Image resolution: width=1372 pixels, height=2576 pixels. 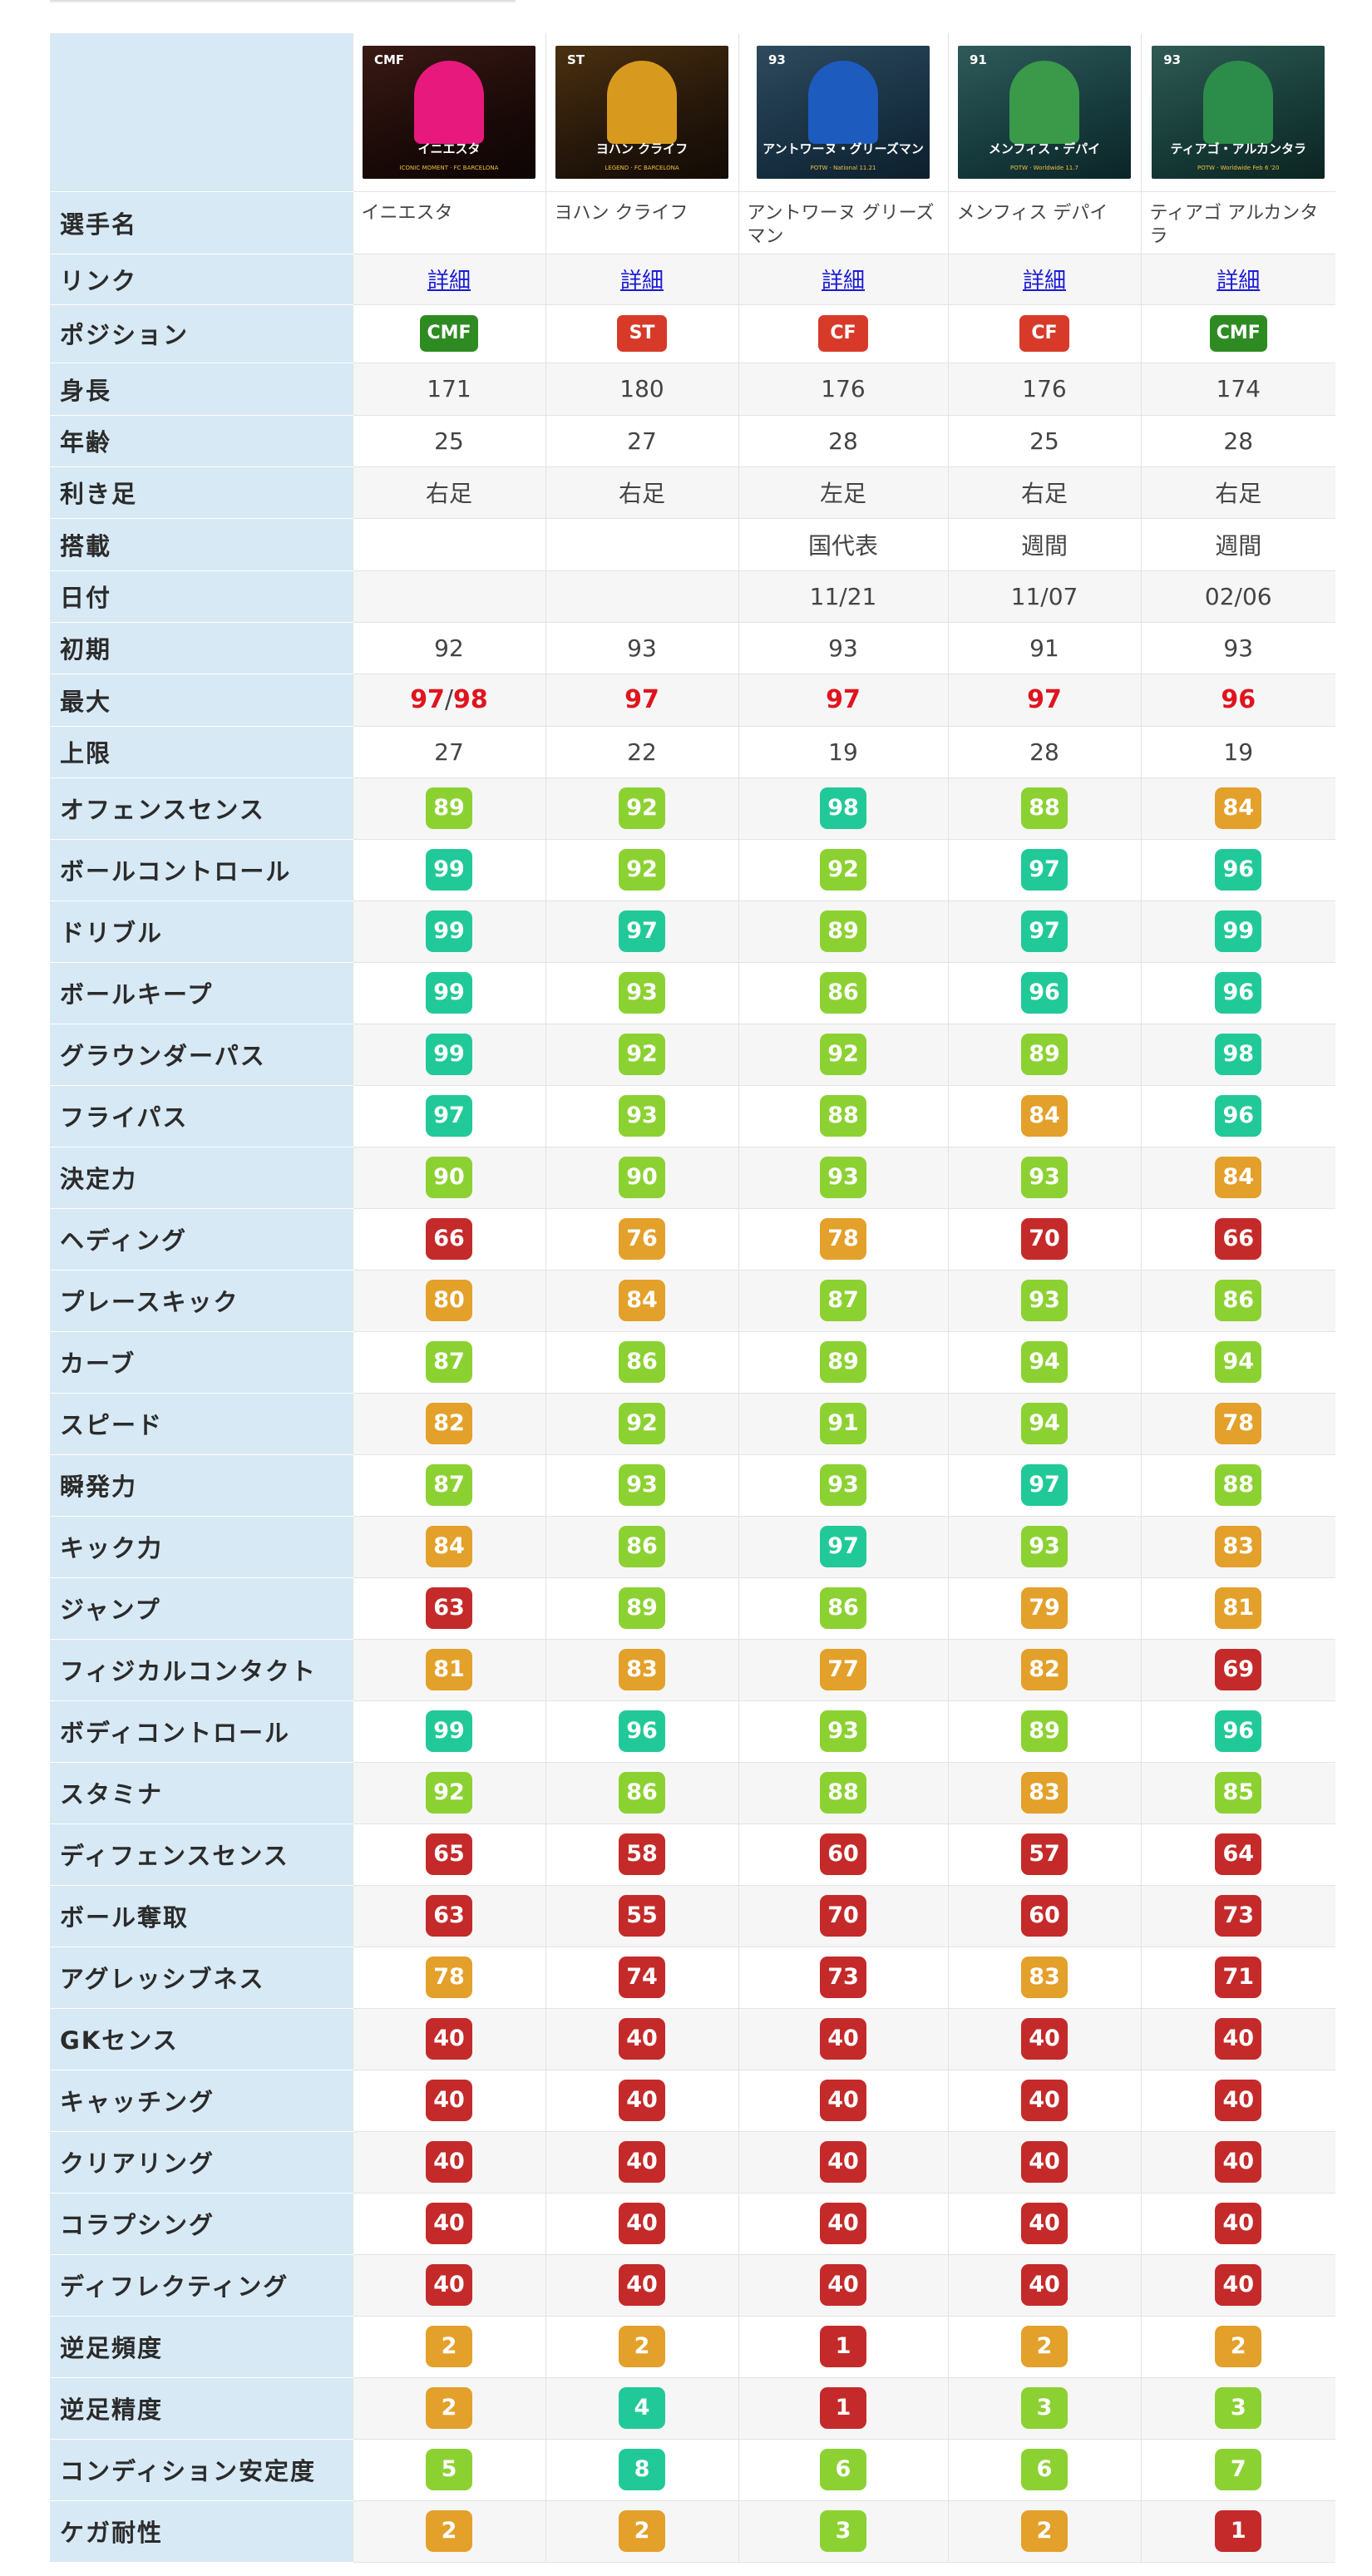 I want to click on stat-badge: 88, so click(x=1238, y=1485).